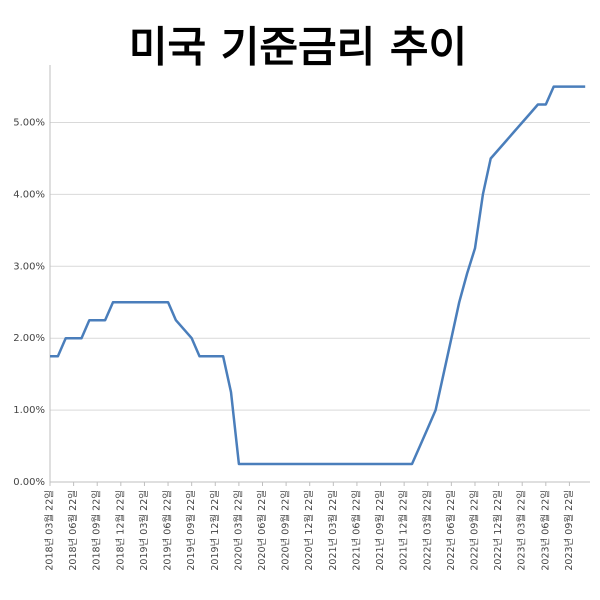 This screenshot has width=600, height=600. What do you see at coordinates (380, 530) in the screenshot?
I see `x-tick-label: 2021년 09월 22일` at bounding box center [380, 530].